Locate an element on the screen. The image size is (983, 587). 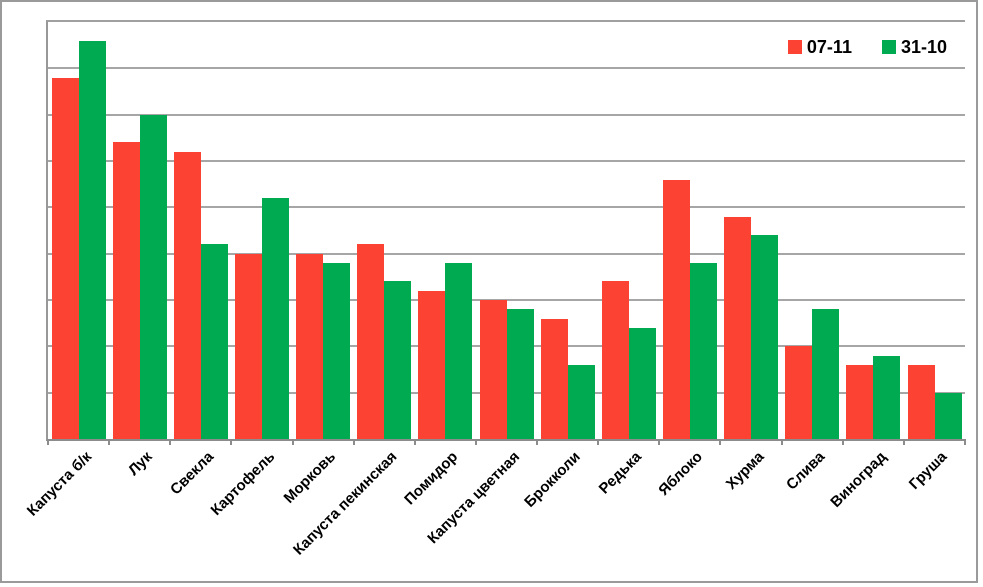
x-axis-label: Хурма is located at coordinates (745, 470).